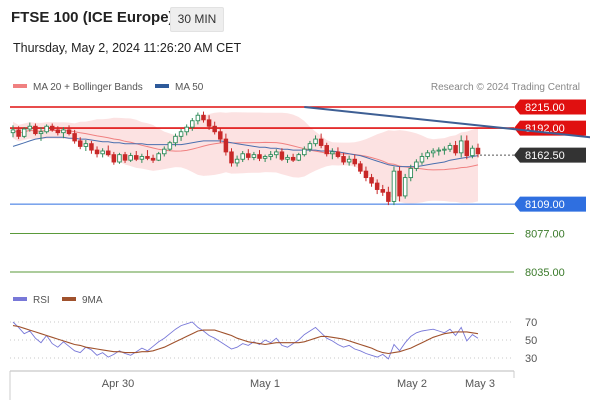  What do you see at coordinates (162, 86) in the screenshot?
I see `legend-swatch-ma50` at bounding box center [162, 86].